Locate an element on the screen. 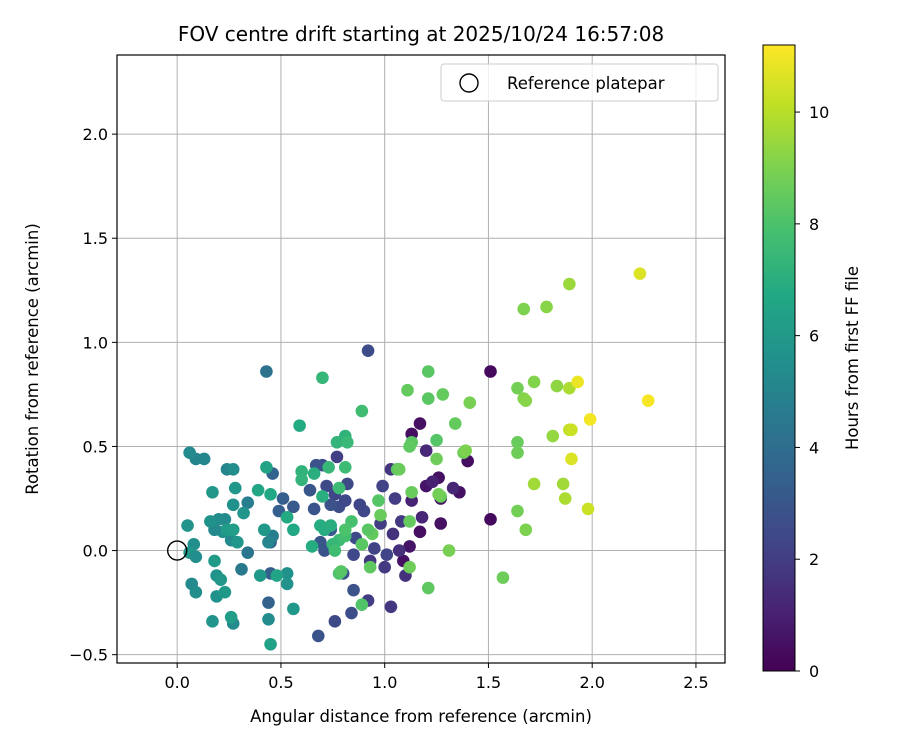 Image resolution: width=900 pixels, height=750 pixels. legend-entry-reference: Reference platepar is located at coordinates (586, 83).